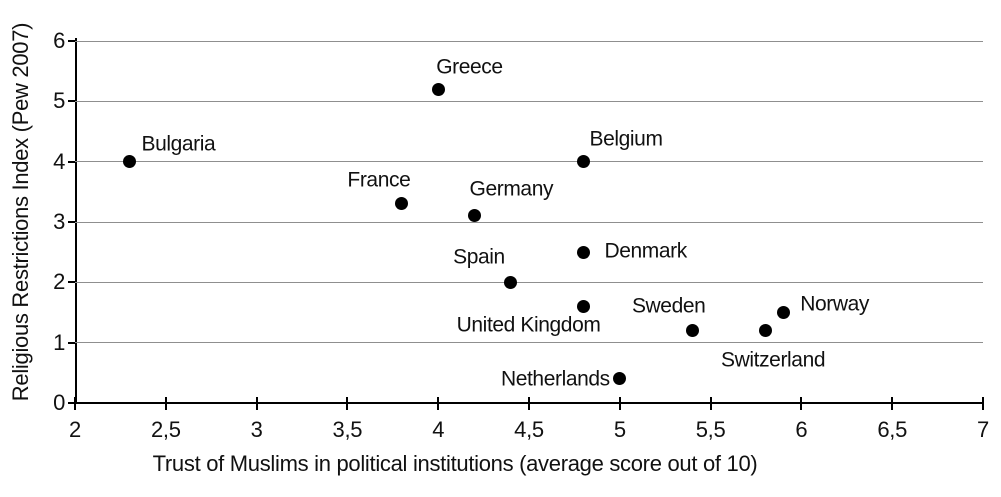 Image resolution: width=1001 pixels, height=497 pixels. Describe the element at coordinates (645, 251) in the screenshot. I see `point-label-denmark: Denmark` at that location.